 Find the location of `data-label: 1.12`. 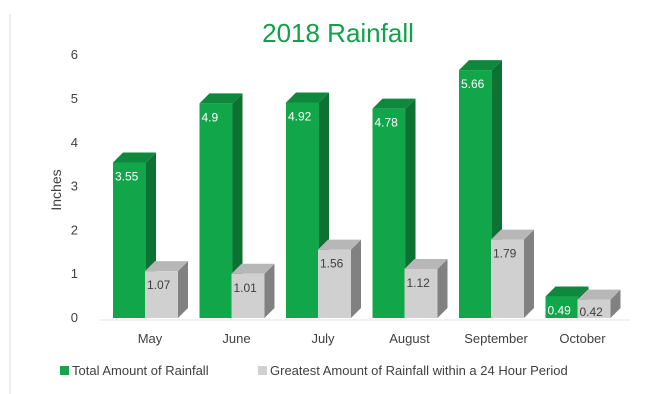

data-label: 1.12 is located at coordinates (419, 283).